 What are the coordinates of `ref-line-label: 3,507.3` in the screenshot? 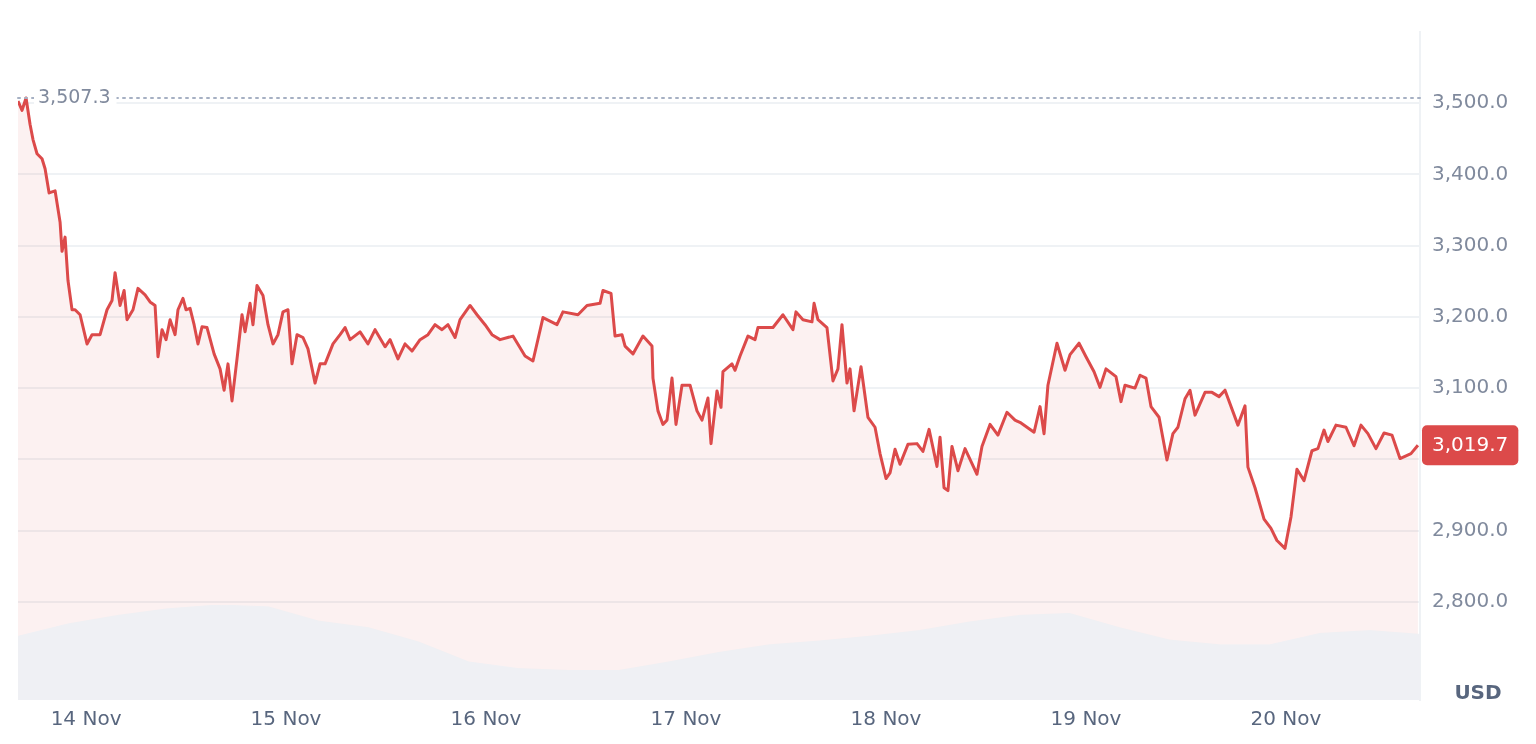 It's located at (74, 95).